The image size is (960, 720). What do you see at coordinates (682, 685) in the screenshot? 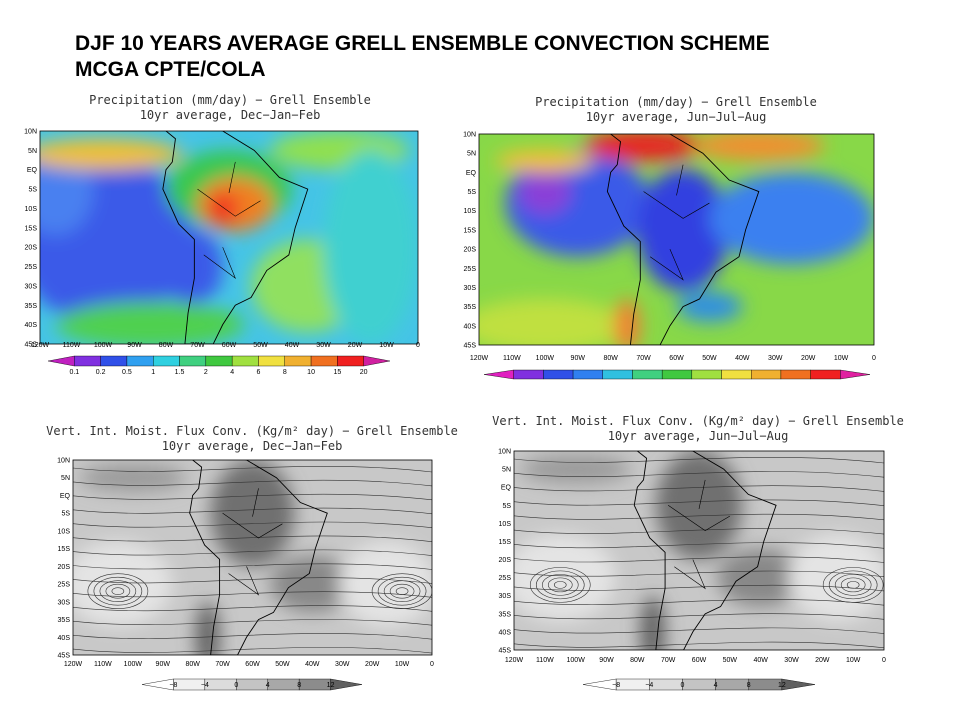
I see `colorbar-label: 0` at bounding box center [682, 685].